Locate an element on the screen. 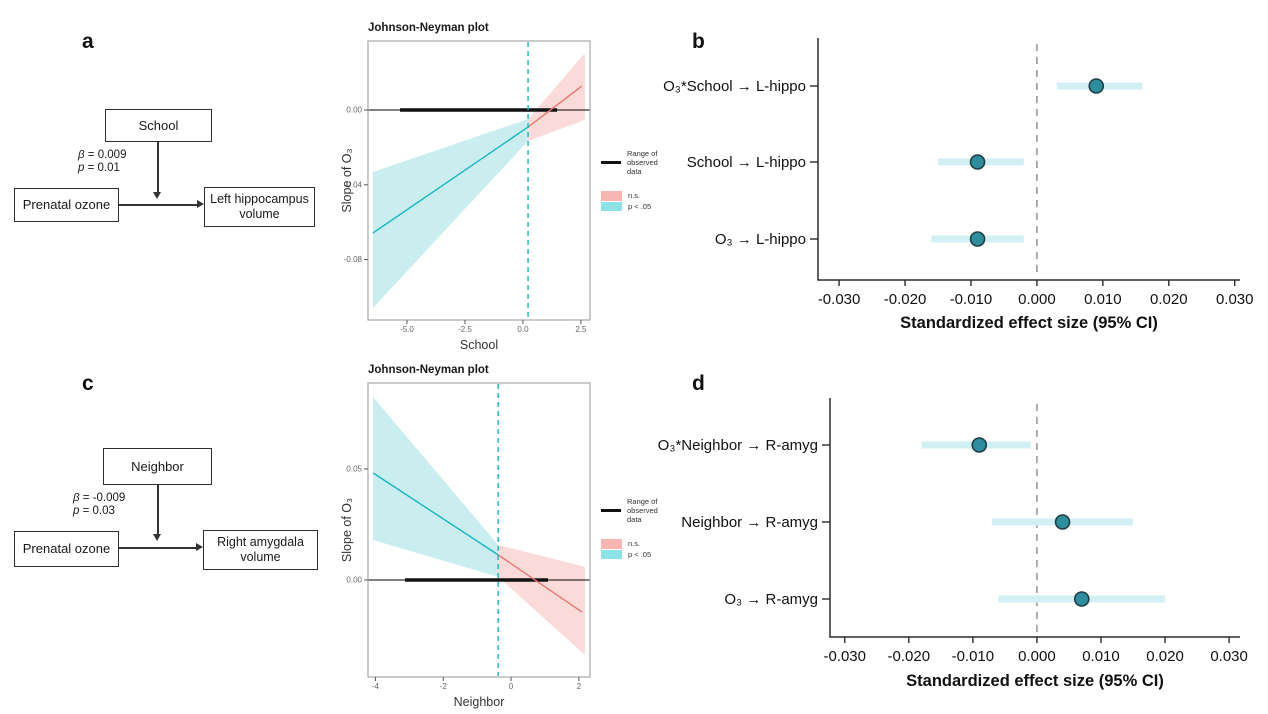 The height and width of the screenshot is (714, 1268). path-stats-a: β = 0.009 p = 0.01 is located at coordinates (102, 162).